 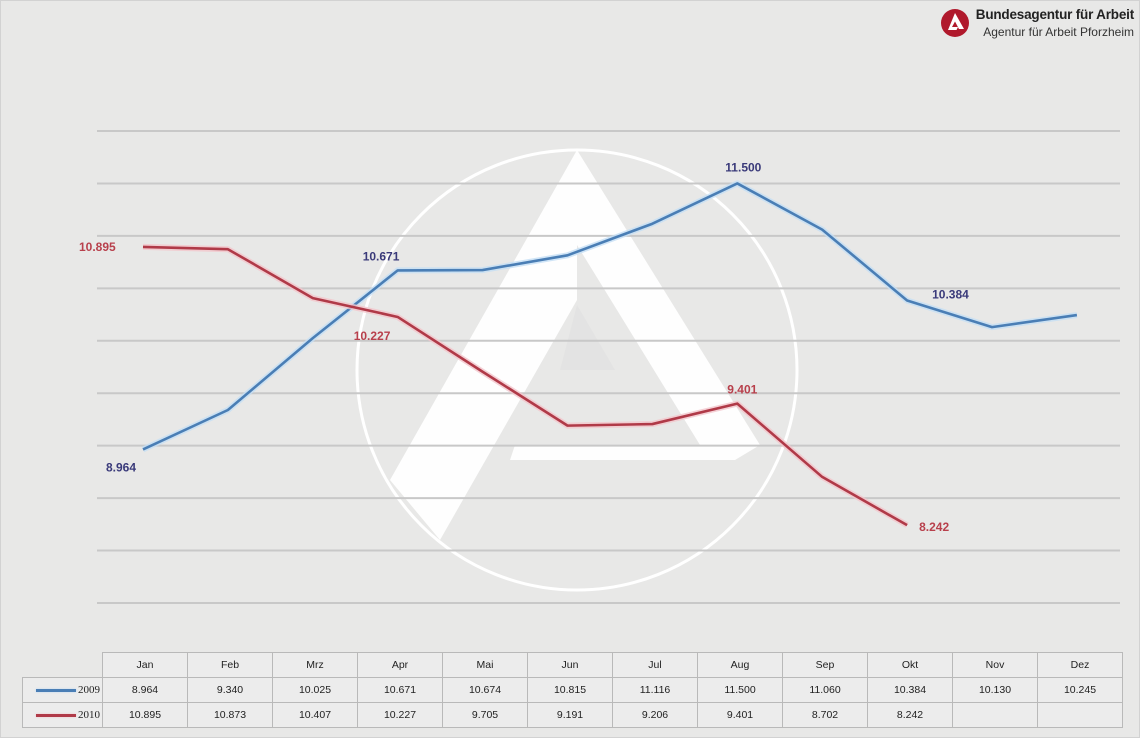 What do you see at coordinates (910, 665) in the screenshot?
I see `header-cell: Okt` at bounding box center [910, 665].